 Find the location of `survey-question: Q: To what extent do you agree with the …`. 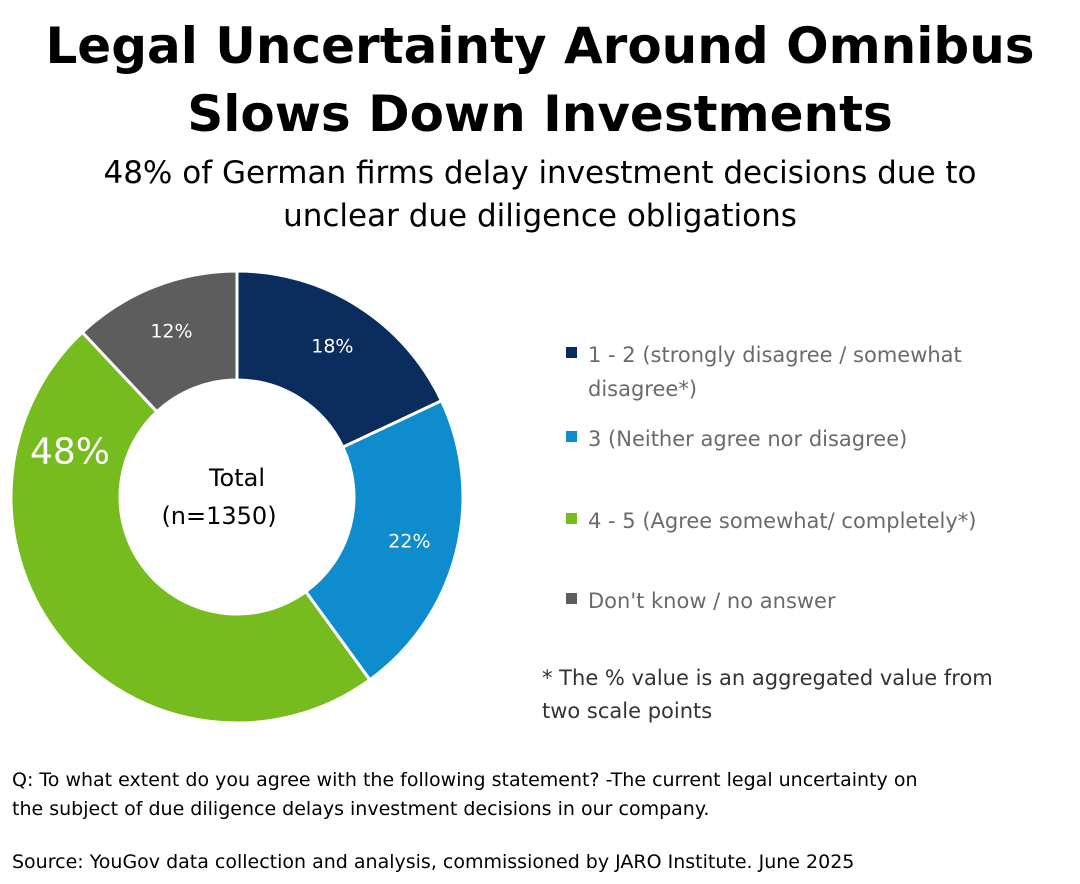

survey-question: Q: To what extent do you agree with the … is located at coordinates (542, 795).